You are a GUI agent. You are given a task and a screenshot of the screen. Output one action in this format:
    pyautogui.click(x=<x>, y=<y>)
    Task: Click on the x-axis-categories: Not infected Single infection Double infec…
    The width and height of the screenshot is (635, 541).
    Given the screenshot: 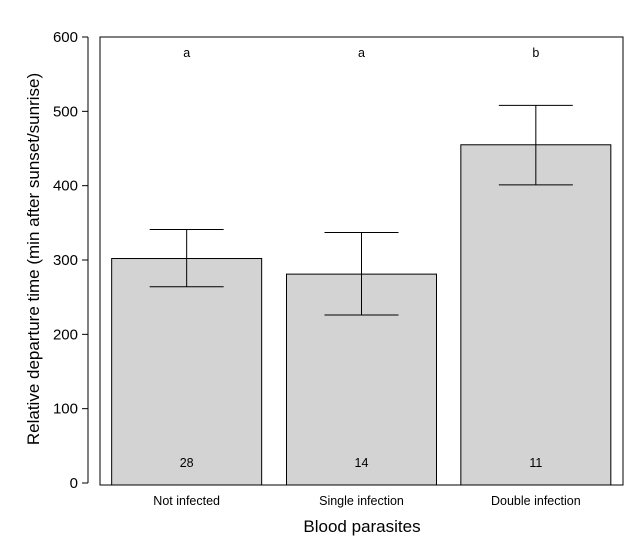 What is the action you would take?
    pyautogui.click(x=366, y=501)
    